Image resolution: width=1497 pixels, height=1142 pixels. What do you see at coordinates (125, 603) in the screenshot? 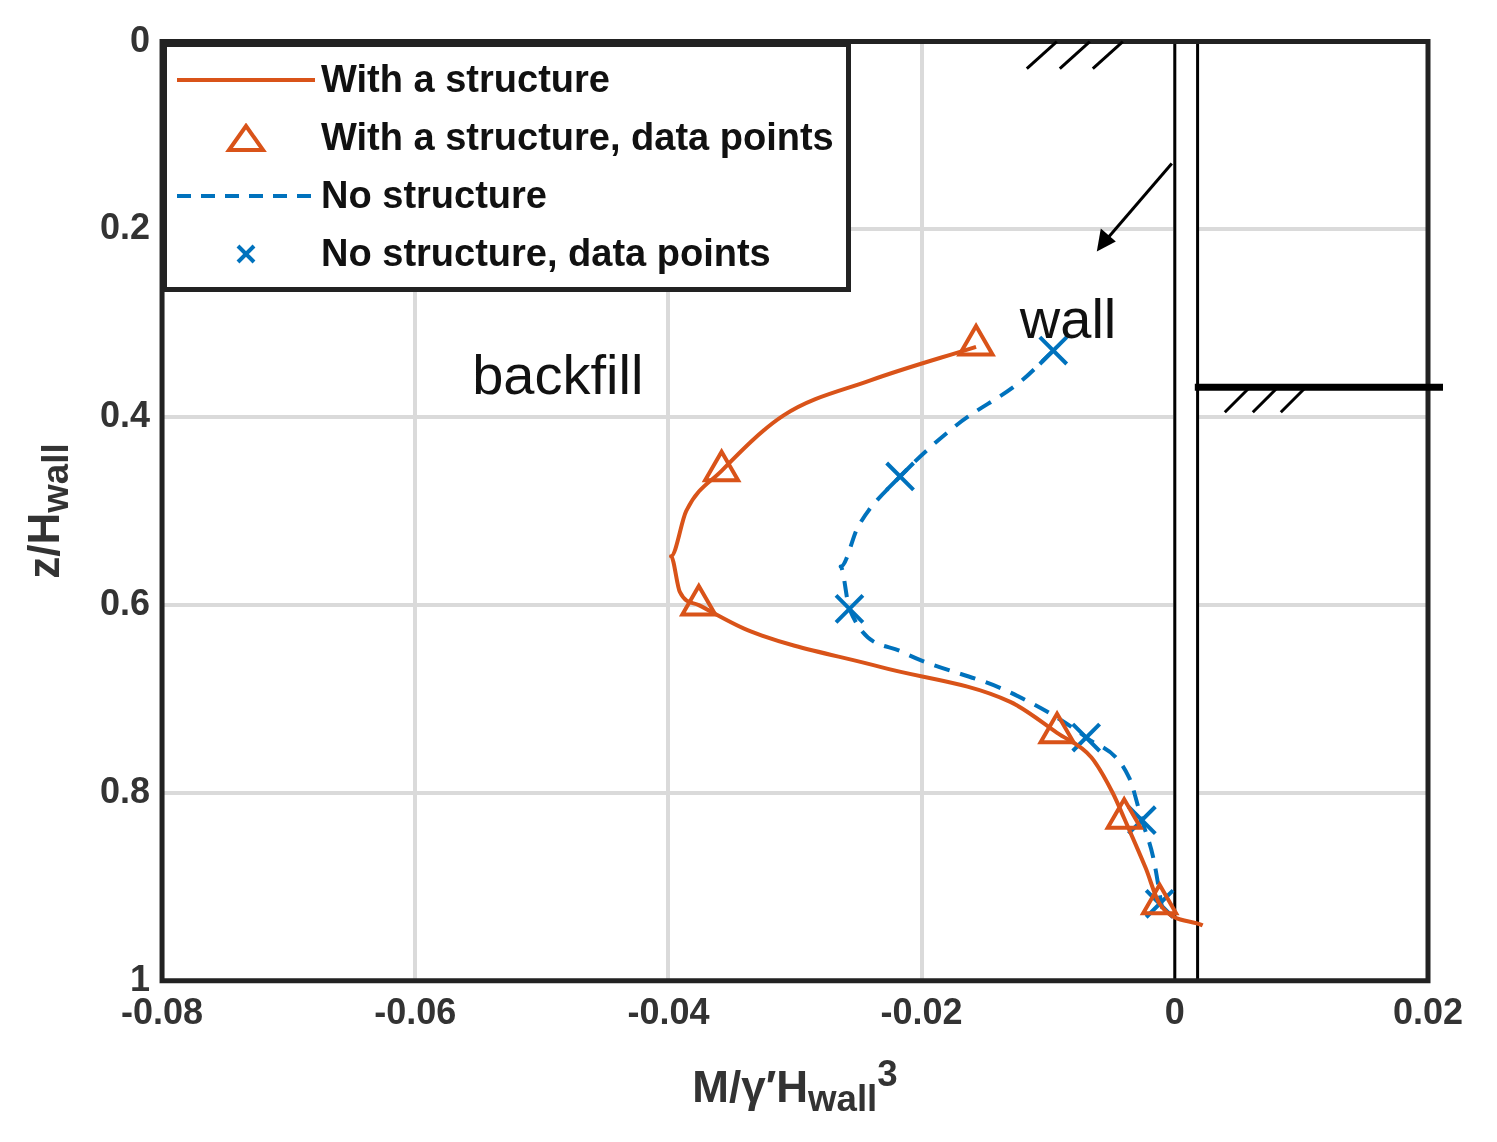
I see `y-tick-label: 0.6` at bounding box center [125, 603].